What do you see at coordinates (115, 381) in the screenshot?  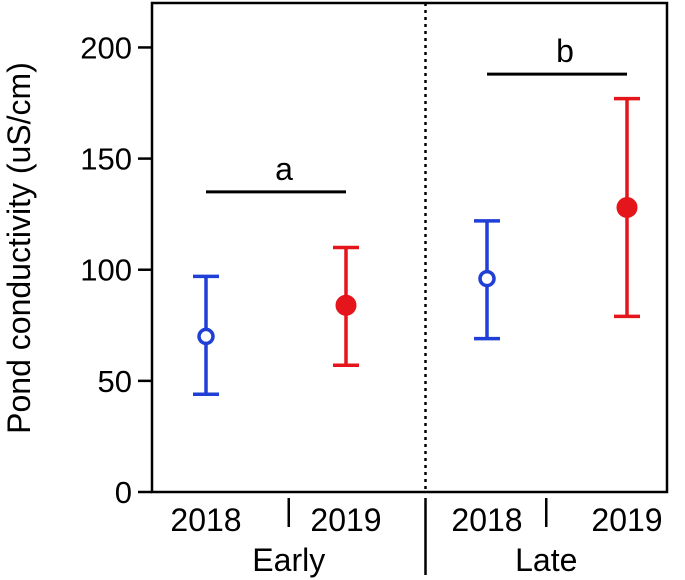 I see `y-tick-label: 50` at bounding box center [115, 381].